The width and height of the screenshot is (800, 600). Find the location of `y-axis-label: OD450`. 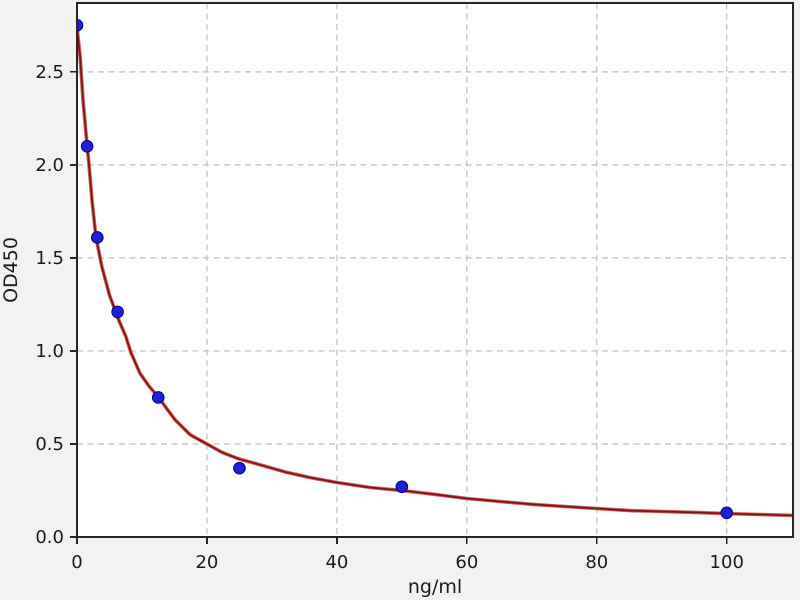

y-axis-label: OD450 is located at coordinates (11, 270).